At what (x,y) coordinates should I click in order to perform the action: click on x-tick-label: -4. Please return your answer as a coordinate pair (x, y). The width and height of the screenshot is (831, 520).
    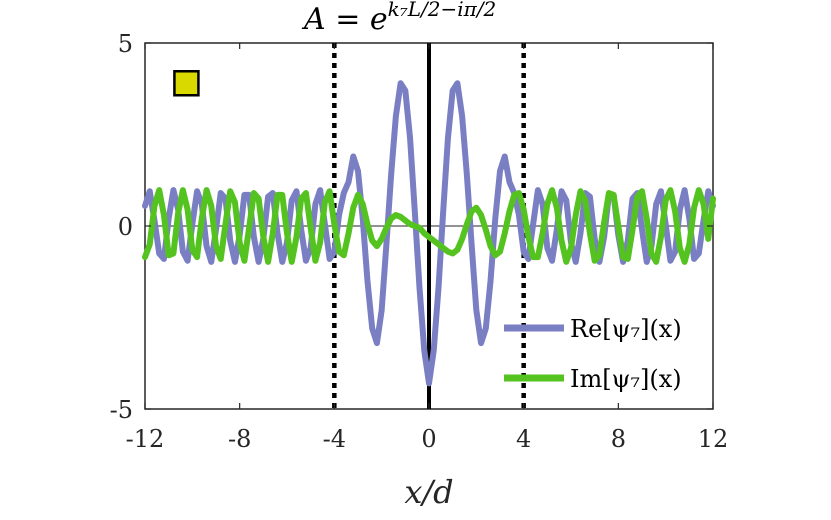
    Looking at the image, I should click on (334, 439).